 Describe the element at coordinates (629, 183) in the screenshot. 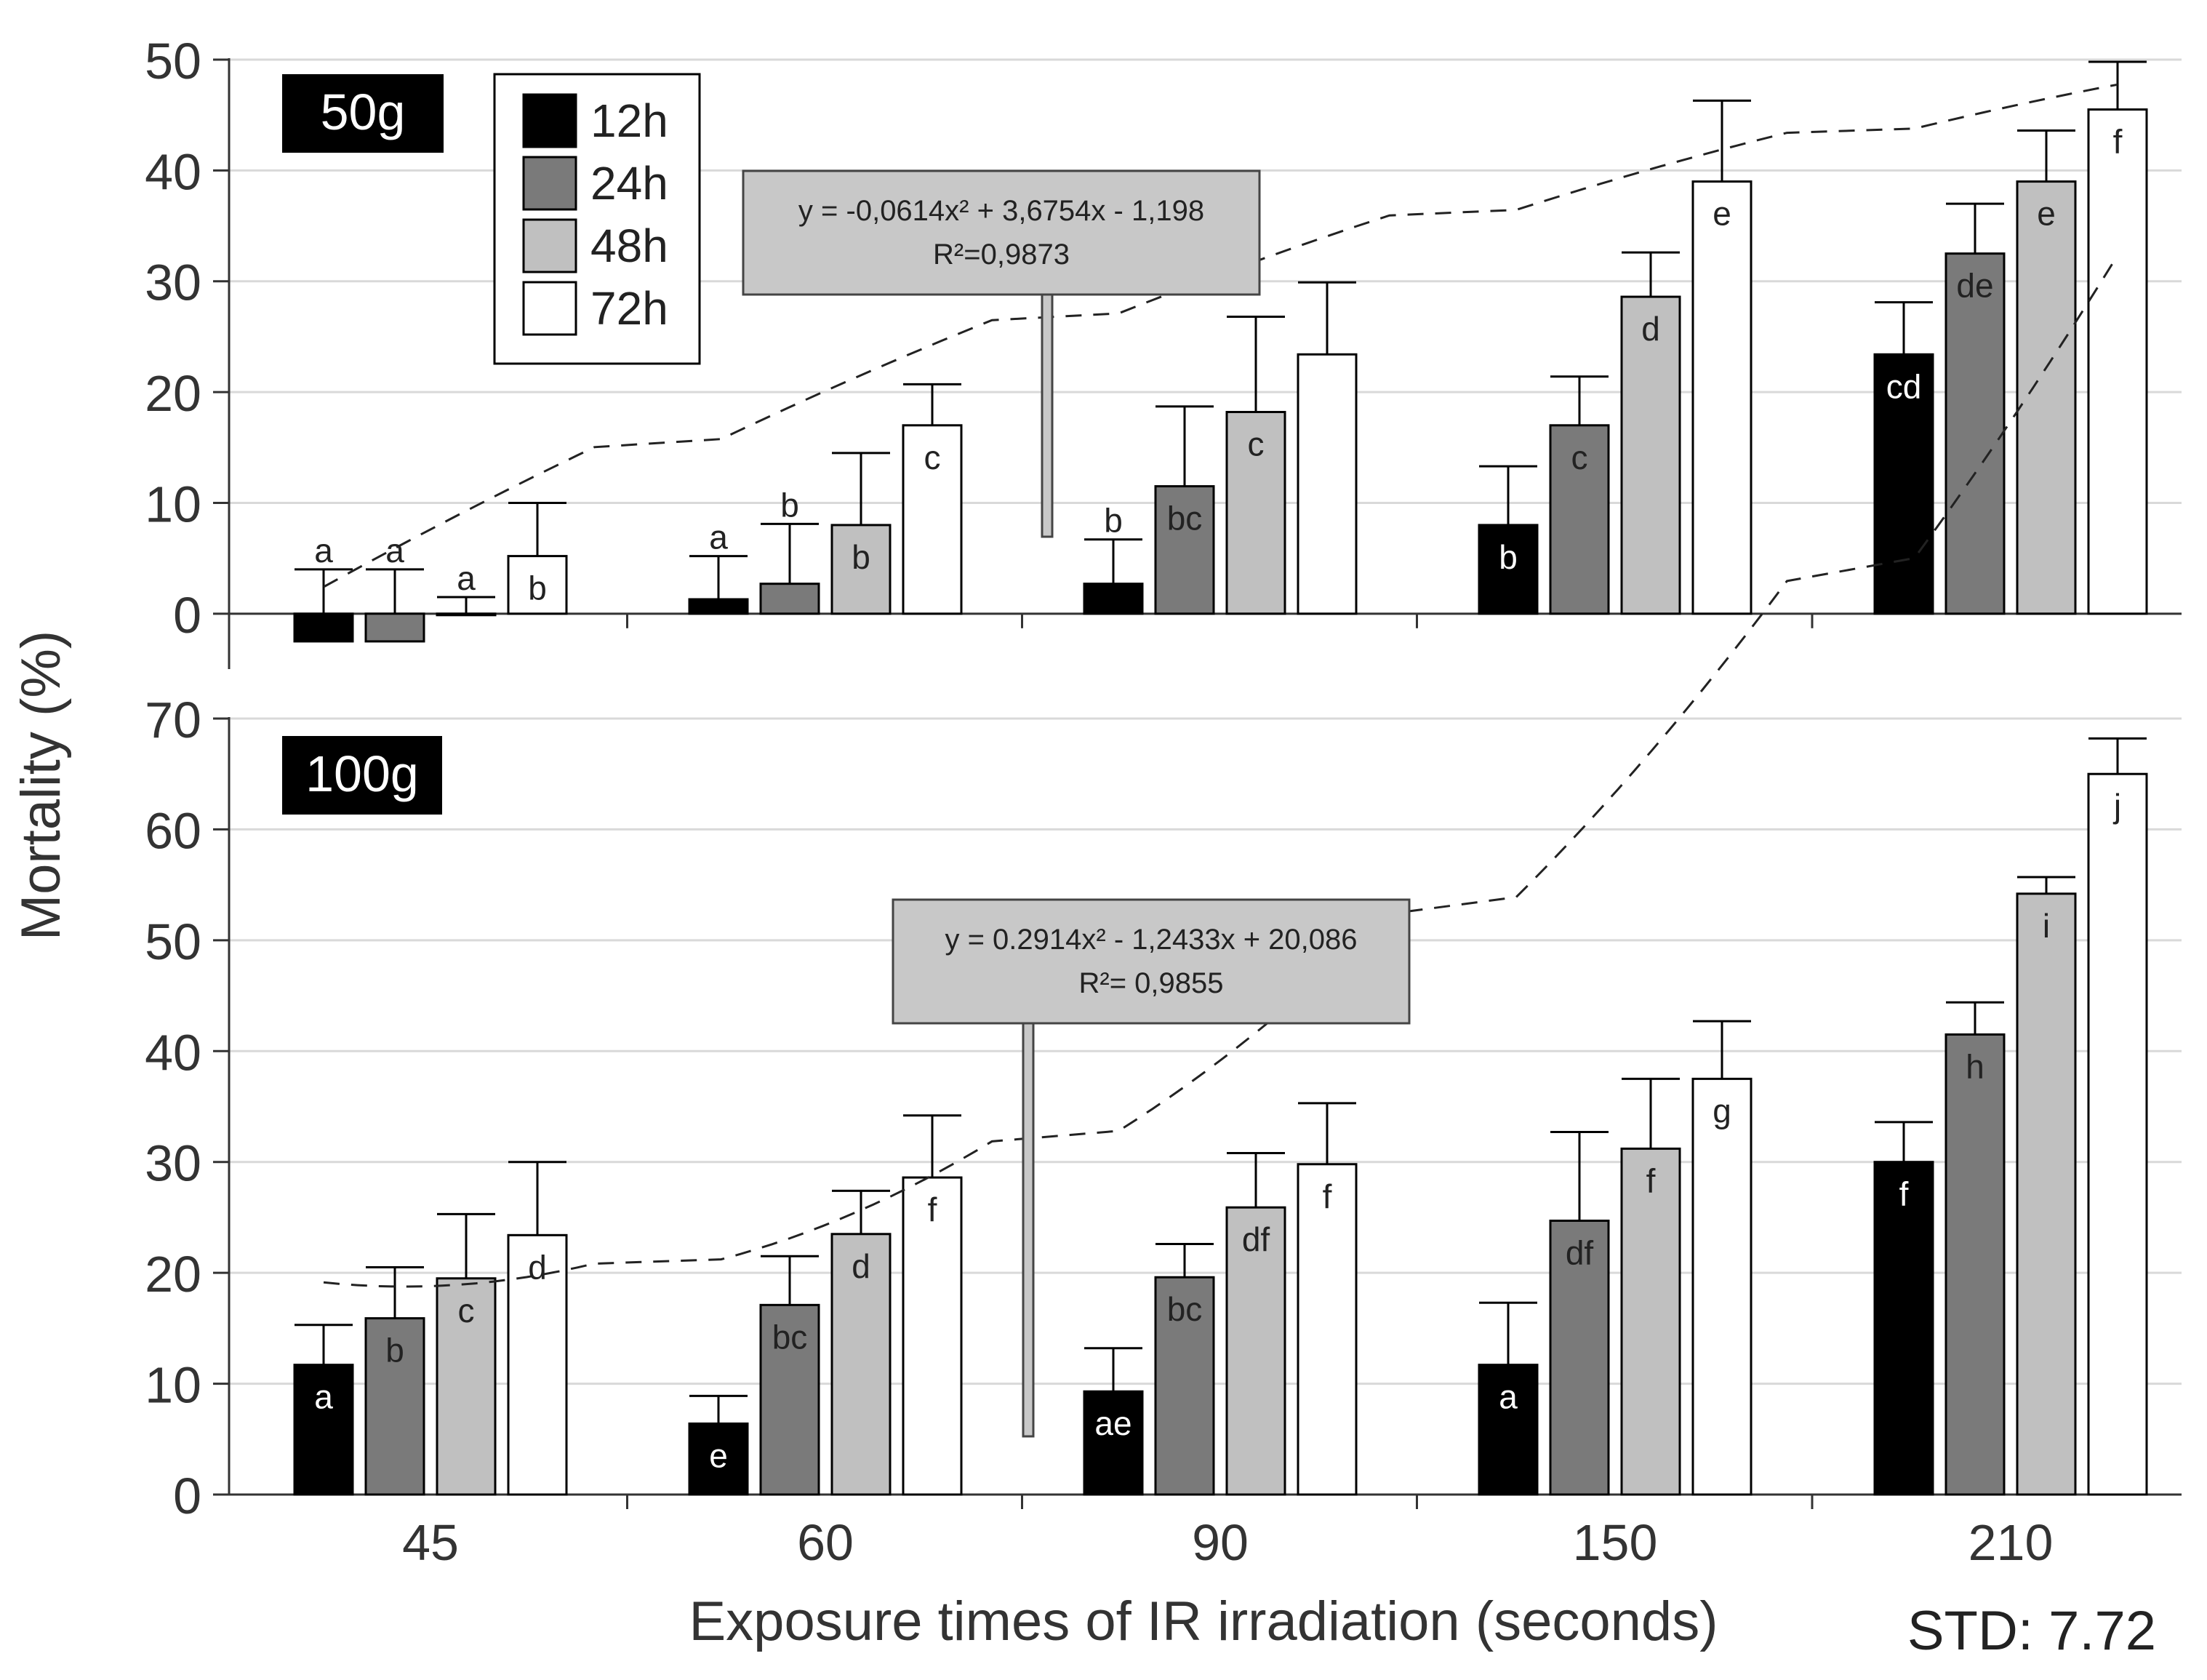

I see `legend-label: 24h` at that location.